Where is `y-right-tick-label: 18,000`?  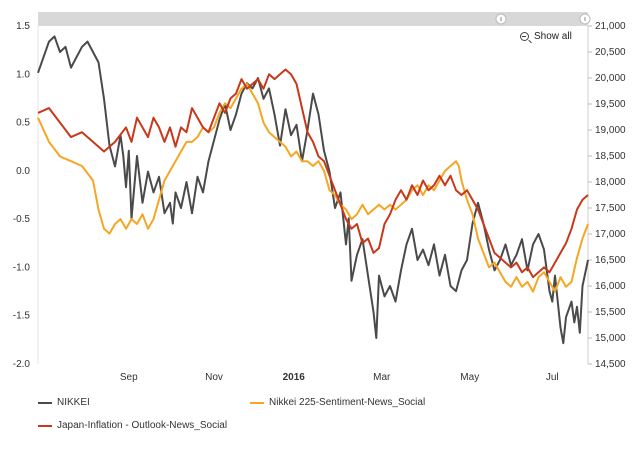
y-right-tick-label: 18,000 is located at coordinates (610, 182).